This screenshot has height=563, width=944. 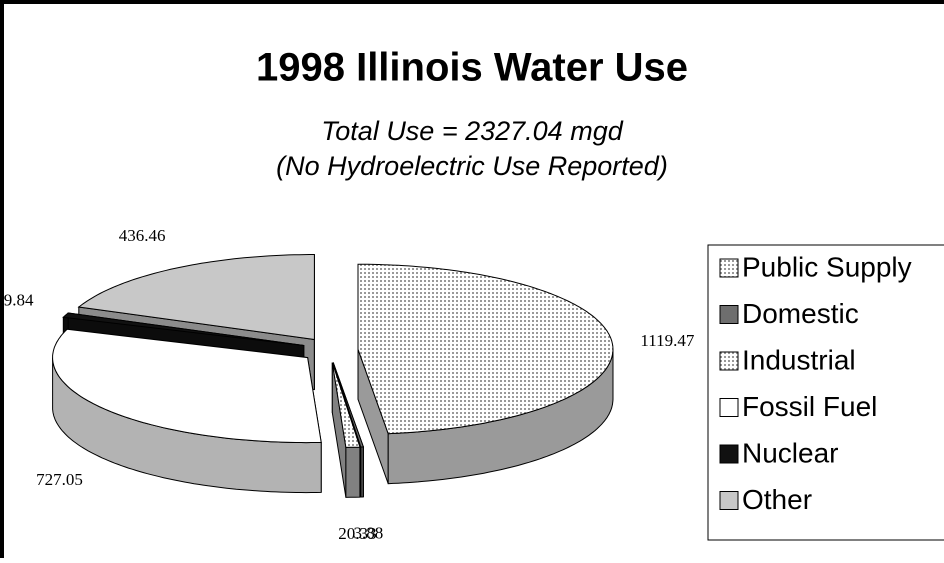 What do you see at coordinates (667, 340) in the screenshot?
I see `data-label: 1119.47` at bounding box center [667, 340].